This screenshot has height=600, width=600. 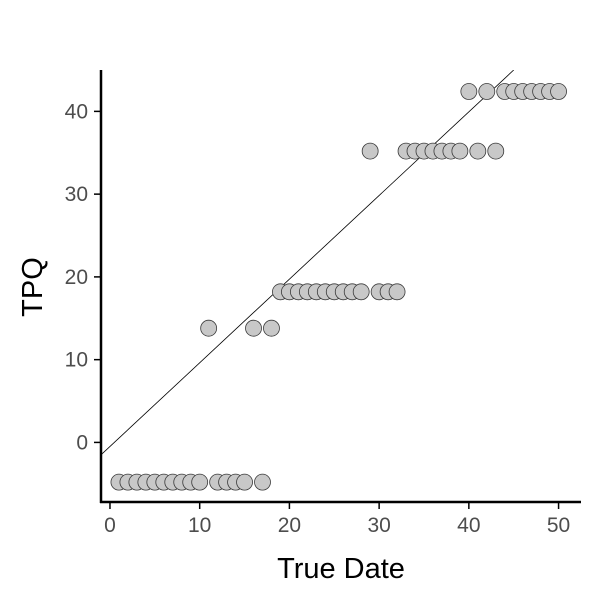 I want to click on y-tick-label: 40, so click(x=76, y=111).